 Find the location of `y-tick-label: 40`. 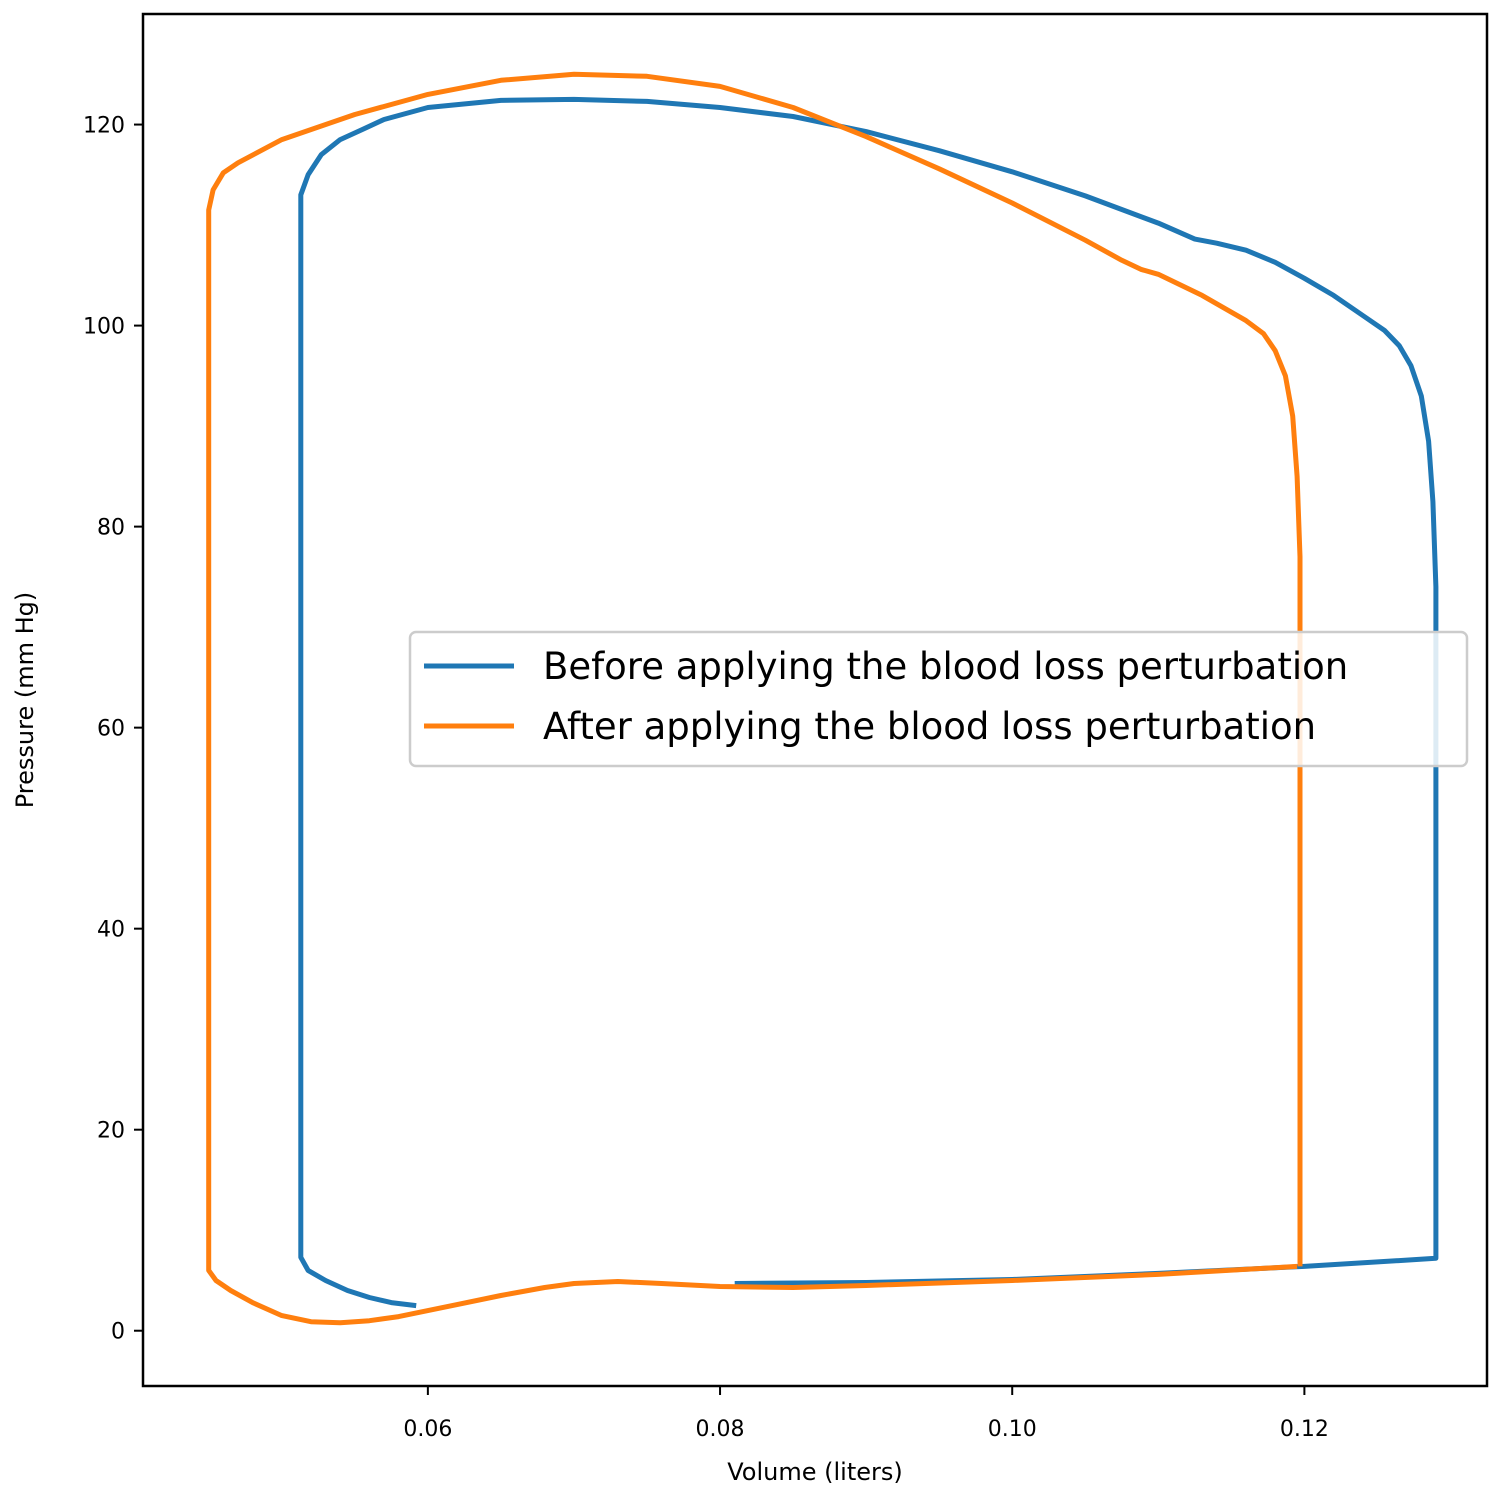

y-tick-label: 40 is located at coordinates (111, 930).